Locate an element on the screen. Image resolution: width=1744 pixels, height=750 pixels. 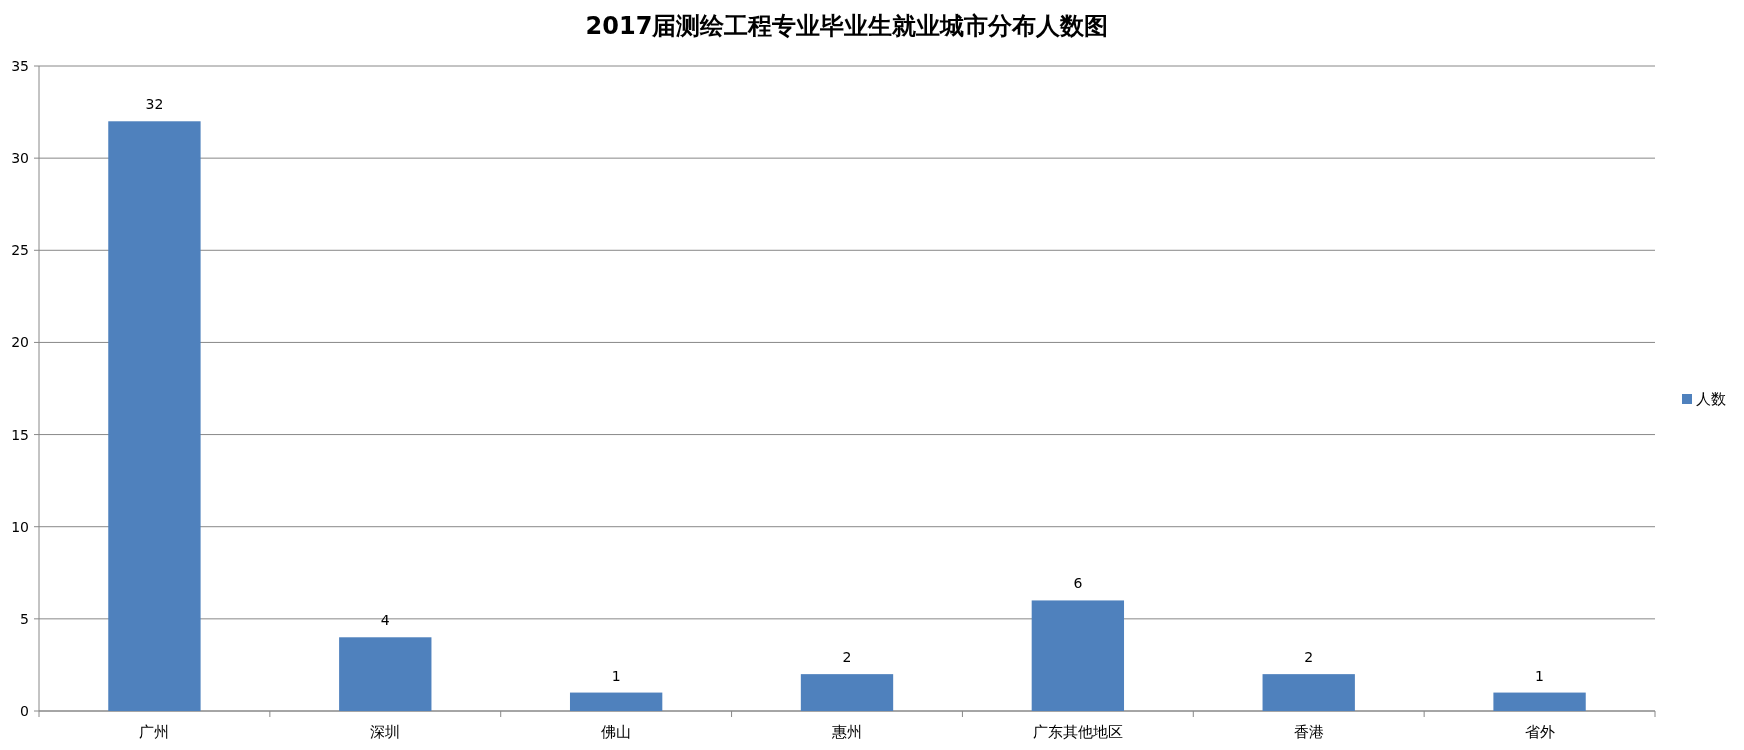
y-tick-label: 20 is located at coordinates (20, 342).